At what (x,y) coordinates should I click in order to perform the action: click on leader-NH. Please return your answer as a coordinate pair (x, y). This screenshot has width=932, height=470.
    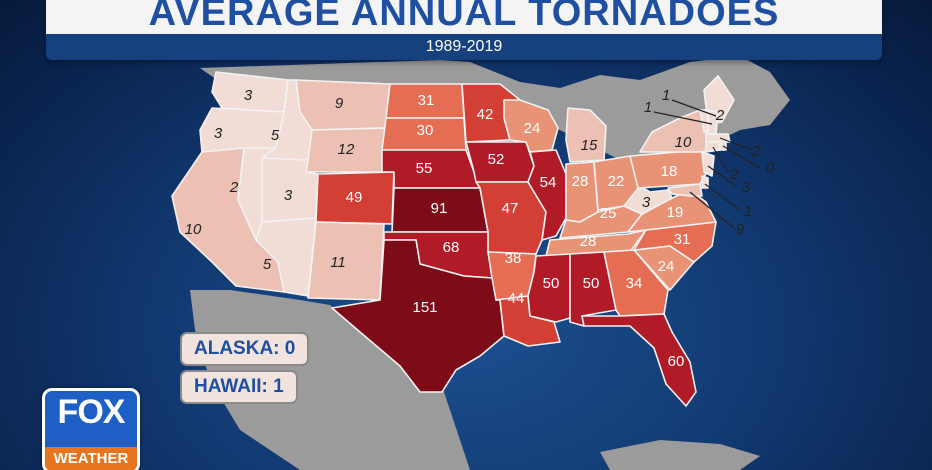
    Looking at the image, I should click on (683, 118).